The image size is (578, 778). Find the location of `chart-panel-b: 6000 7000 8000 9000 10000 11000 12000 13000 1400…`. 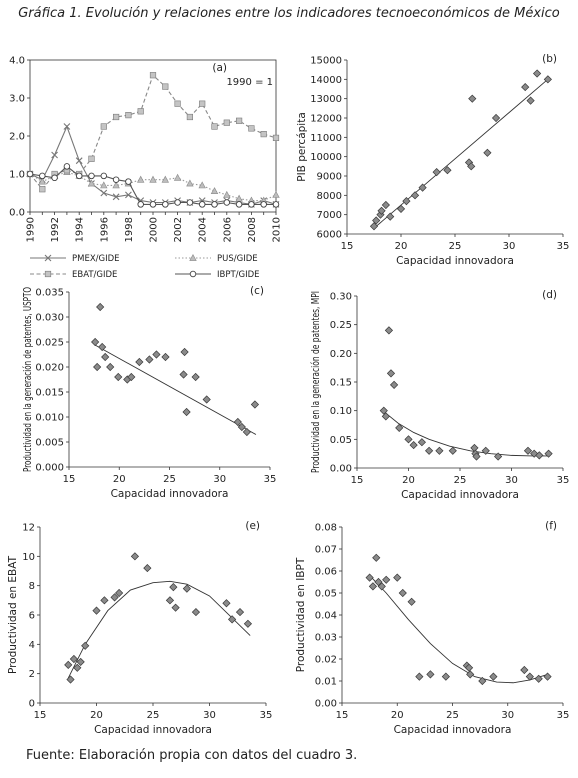

chart-panel-b: 6000 7000 8000 9000 10000 11000 12000 13000 1400… is located at coordinates (432, 160).